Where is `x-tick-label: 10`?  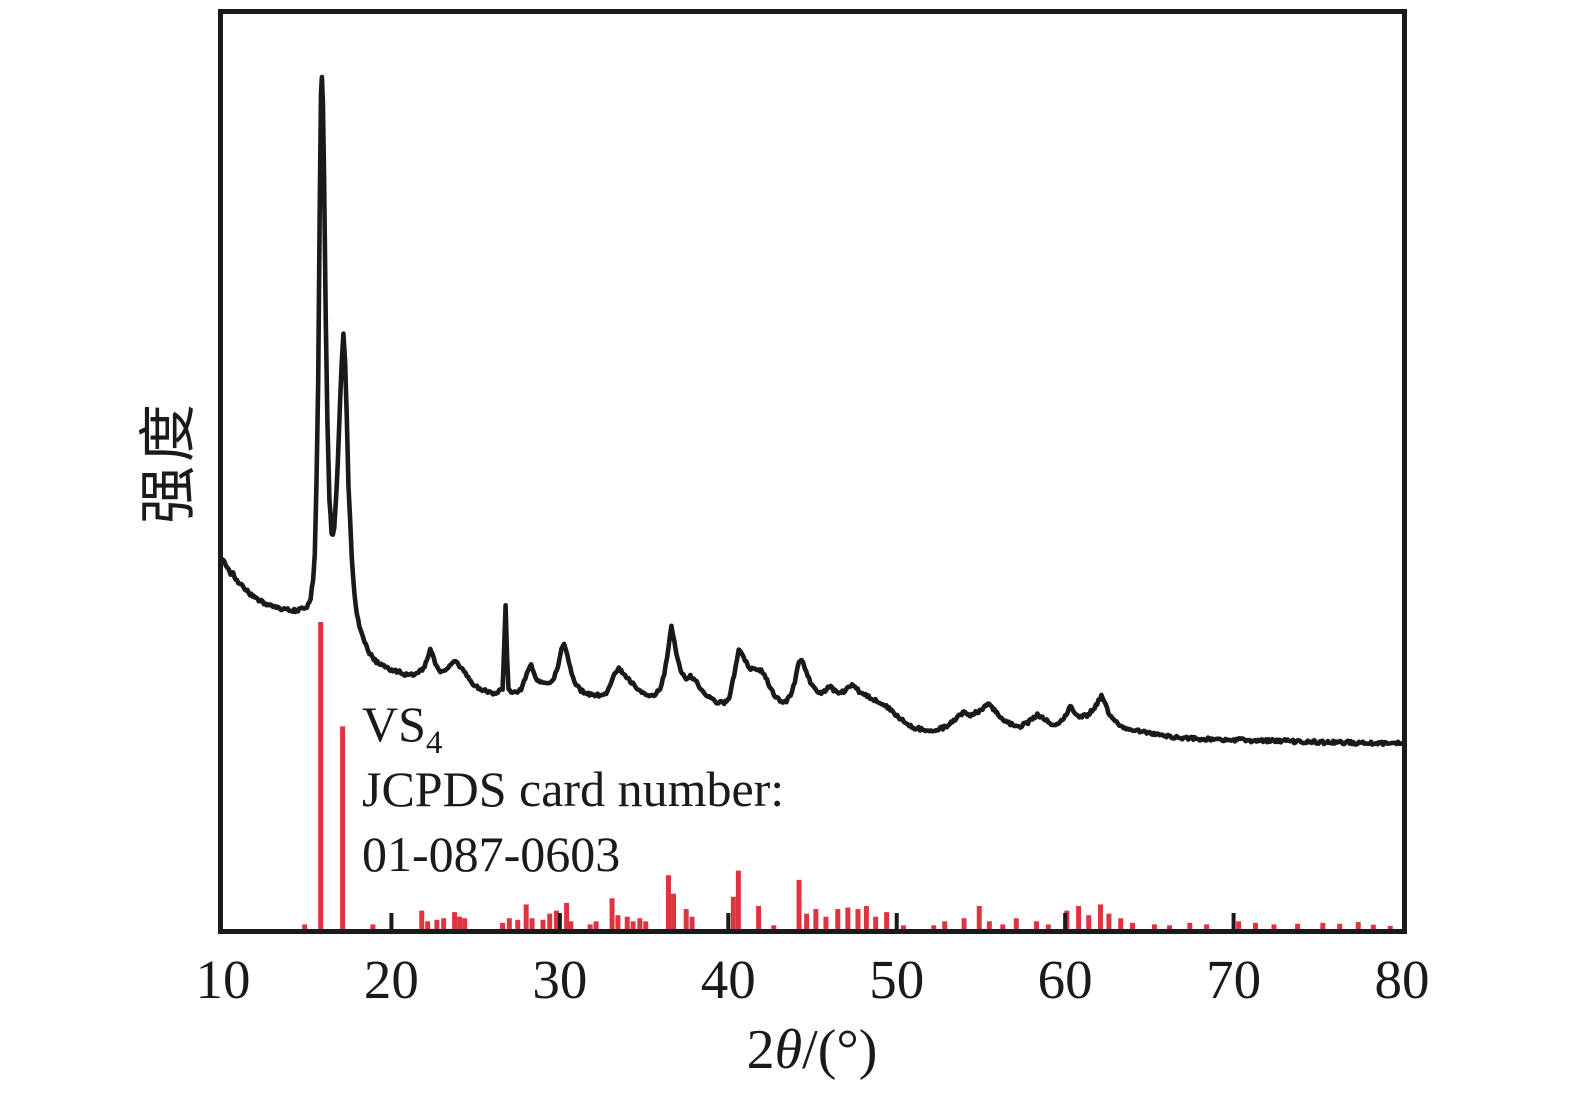 x-tick-label: 10 is located at coordinates (223, 979).